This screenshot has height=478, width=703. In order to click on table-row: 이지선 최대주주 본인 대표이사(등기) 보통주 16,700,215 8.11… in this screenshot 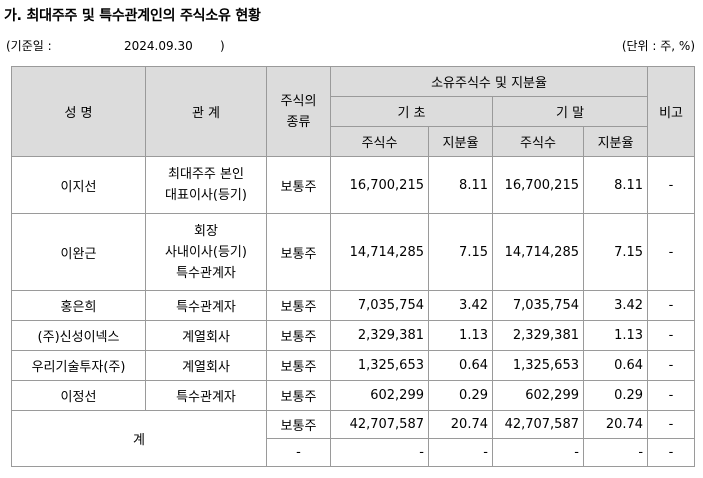, I will do `click(353, 185)`.